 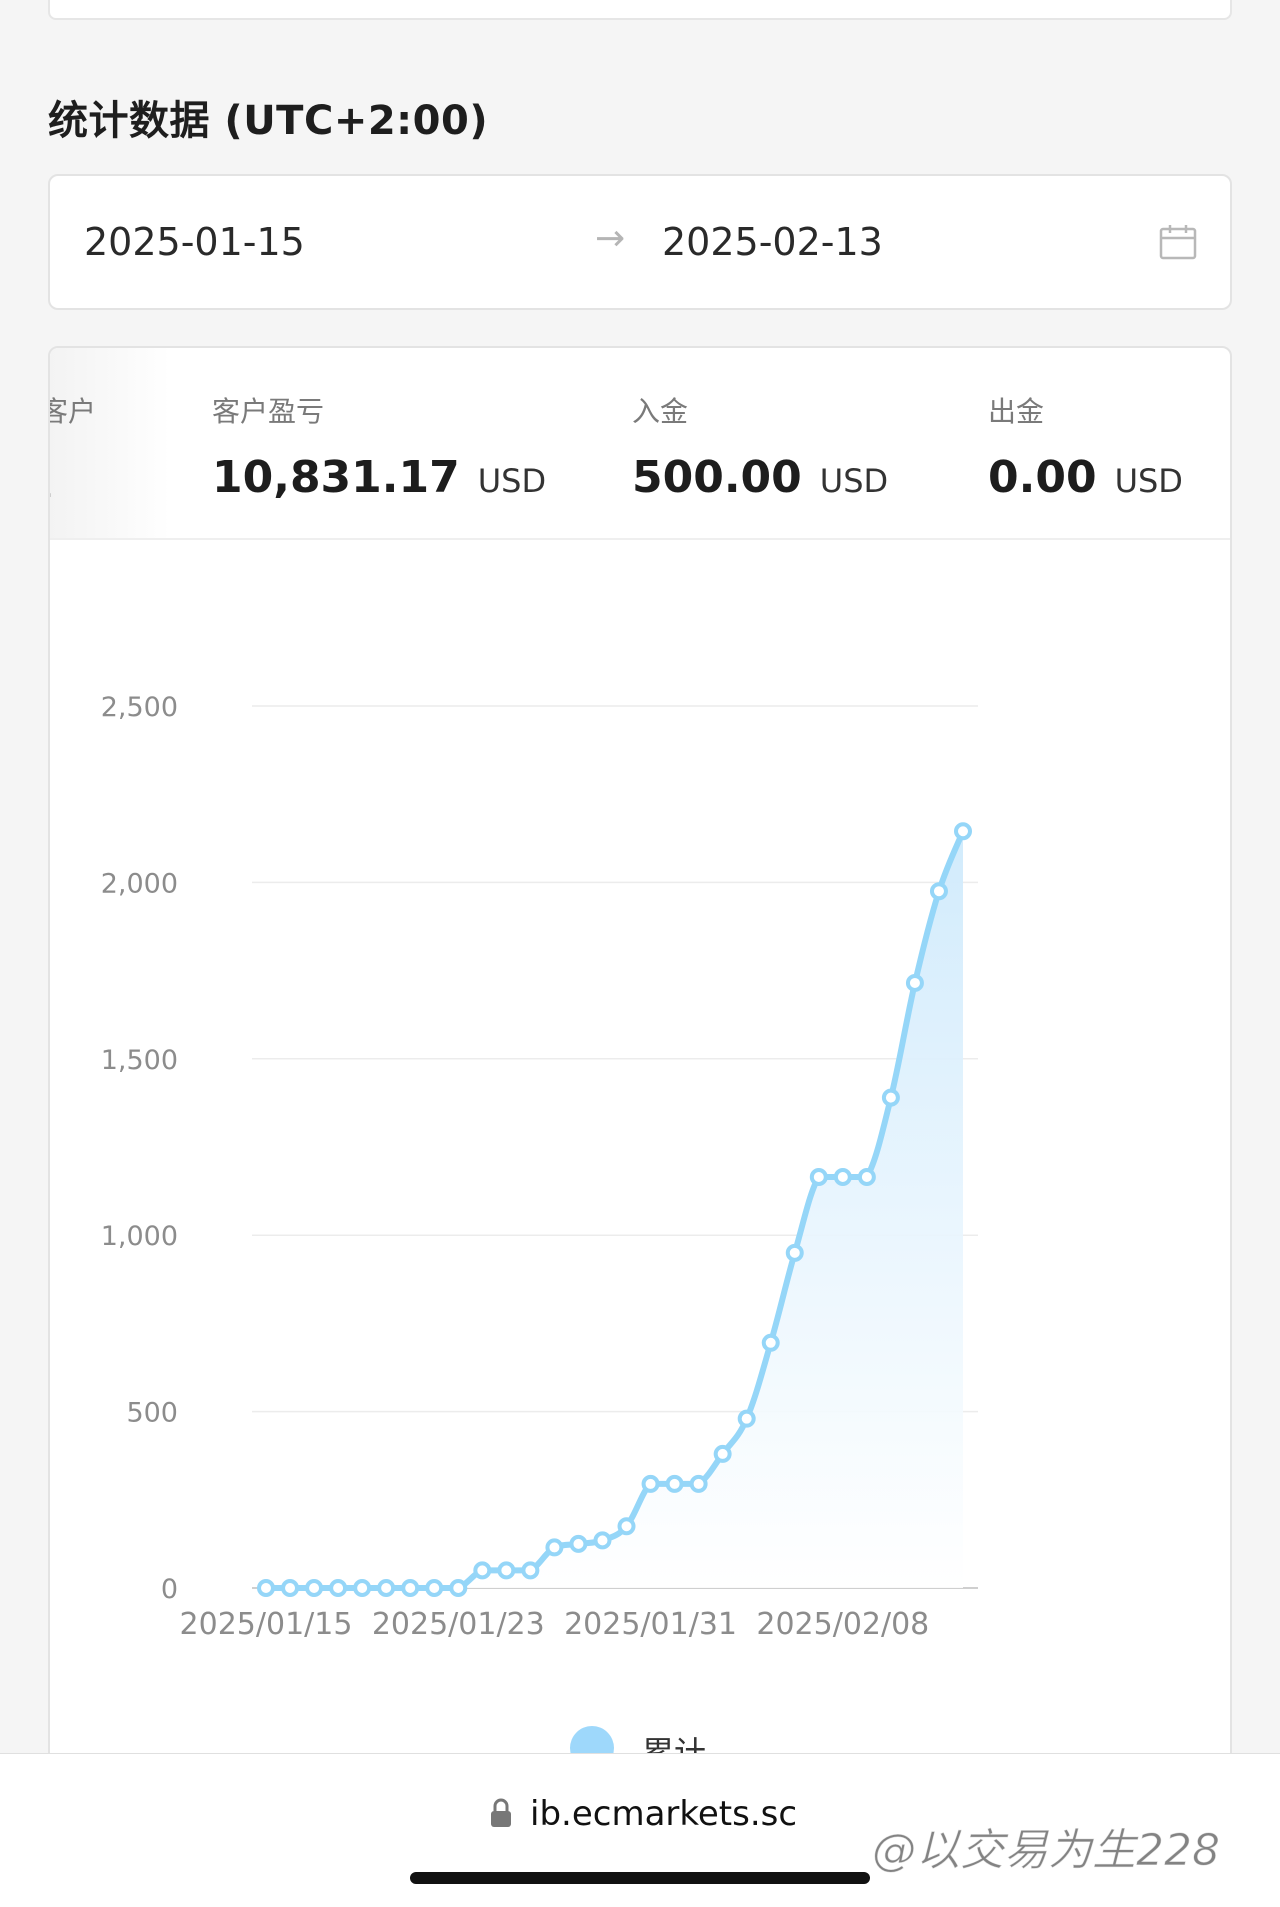 What do you see at coordinates (1042, 477) in the screenshot?
I see `stat-value: 0.00` at bounding box center [1042, 477].